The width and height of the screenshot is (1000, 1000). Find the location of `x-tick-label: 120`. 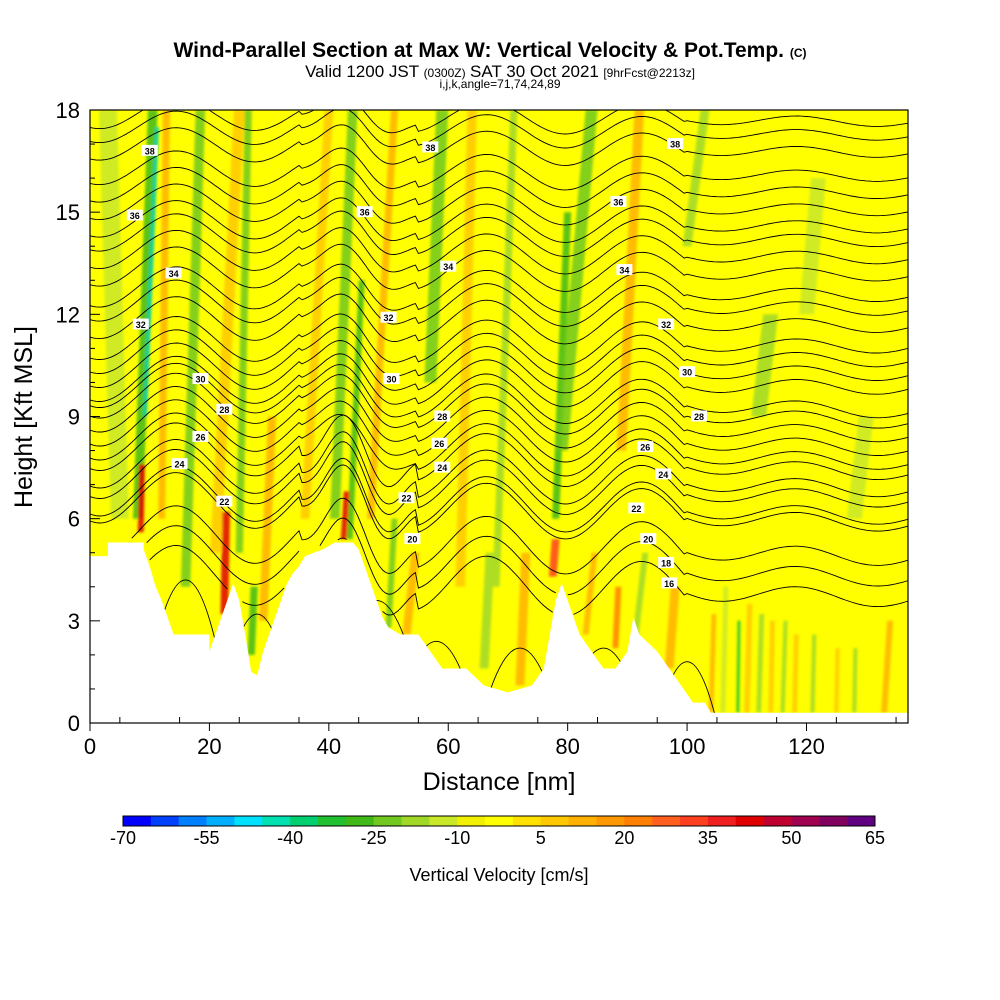

x-tick-label: 120 is located at coordinates (806, 746).